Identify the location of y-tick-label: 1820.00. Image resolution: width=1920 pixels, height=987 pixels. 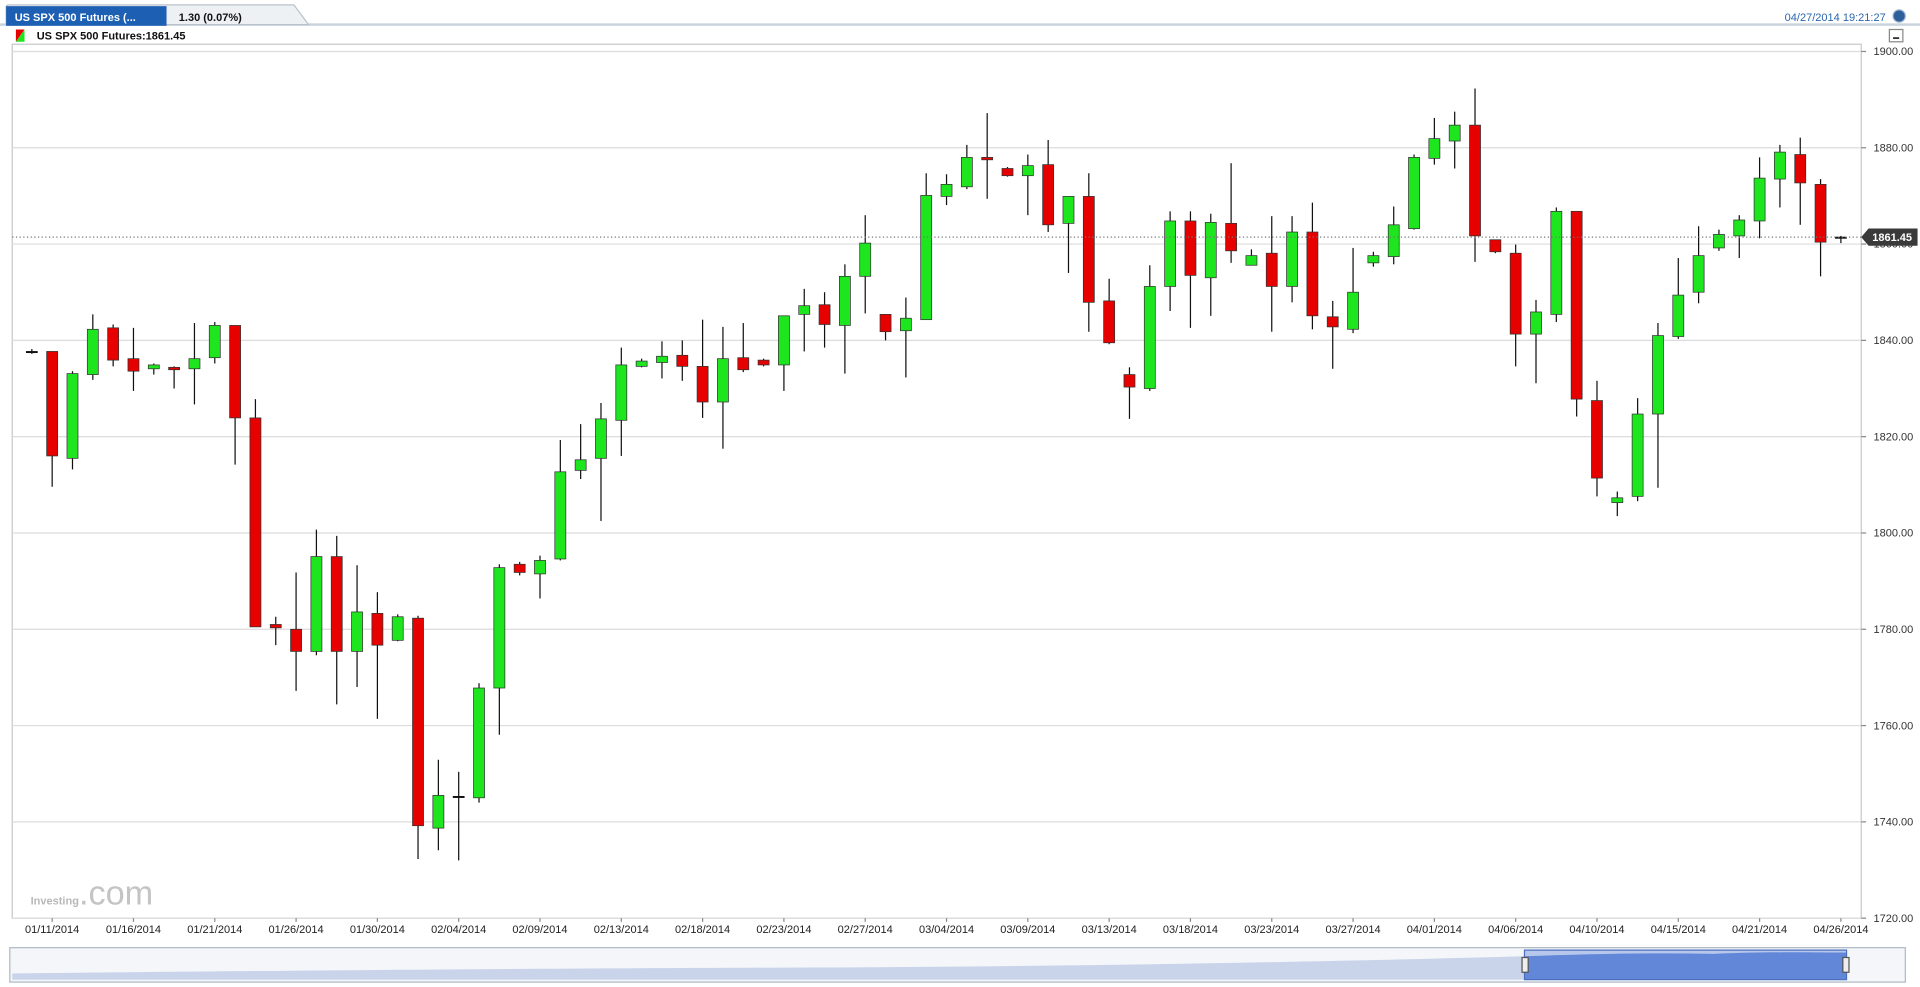
(1893, 437).